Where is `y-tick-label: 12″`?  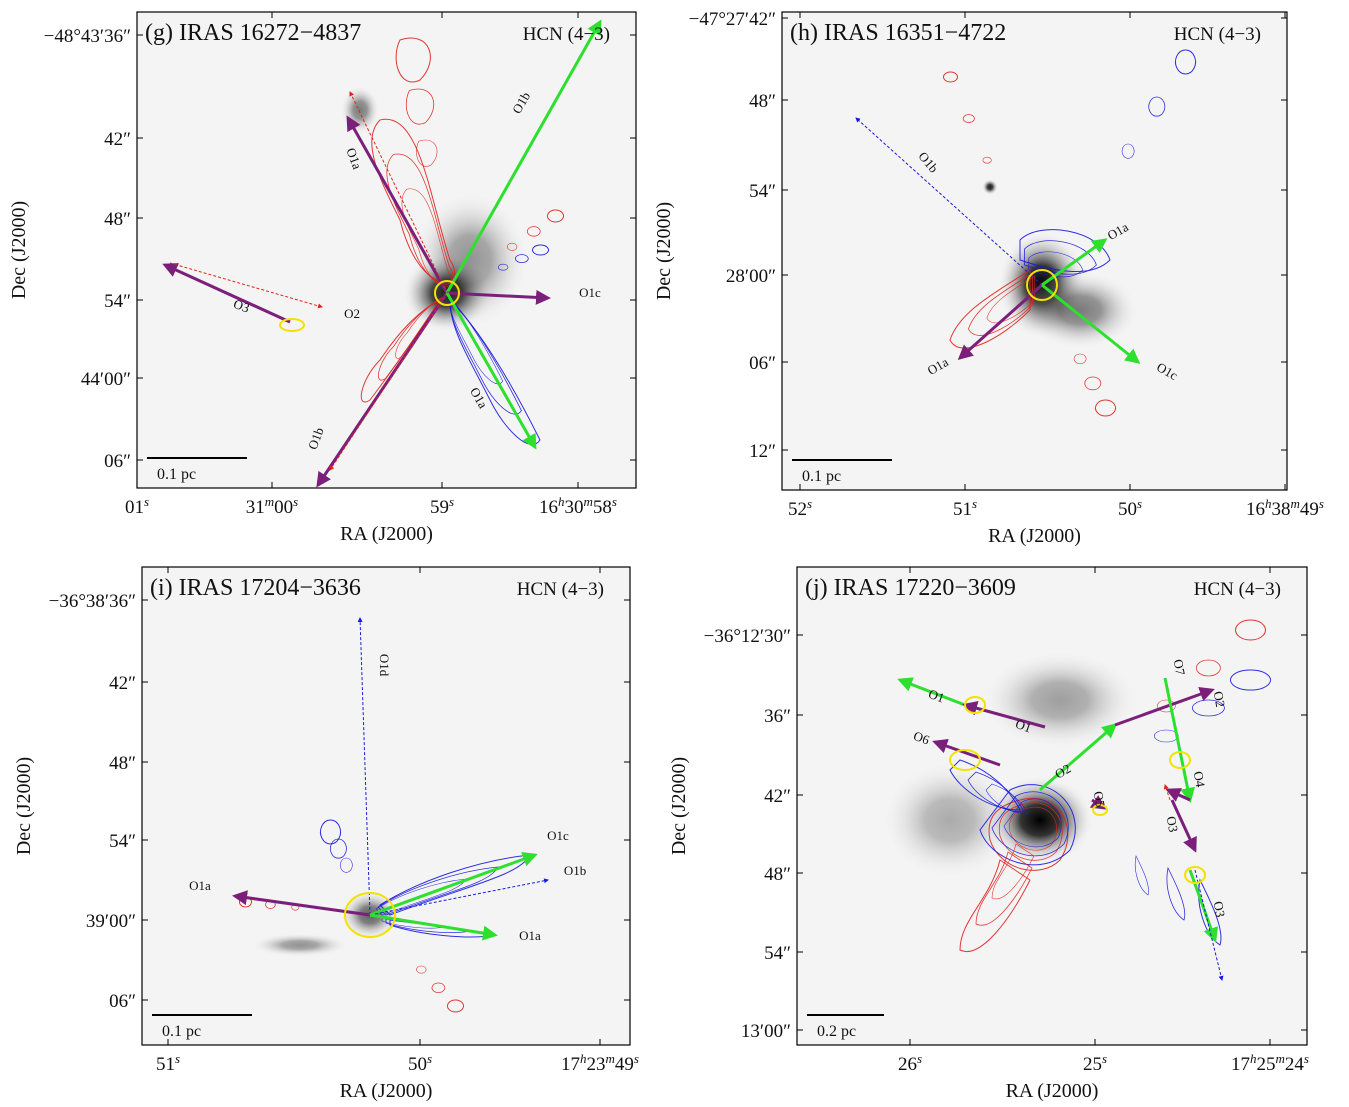
y-tick-label: 12″ is located at coordinates (762, 451).